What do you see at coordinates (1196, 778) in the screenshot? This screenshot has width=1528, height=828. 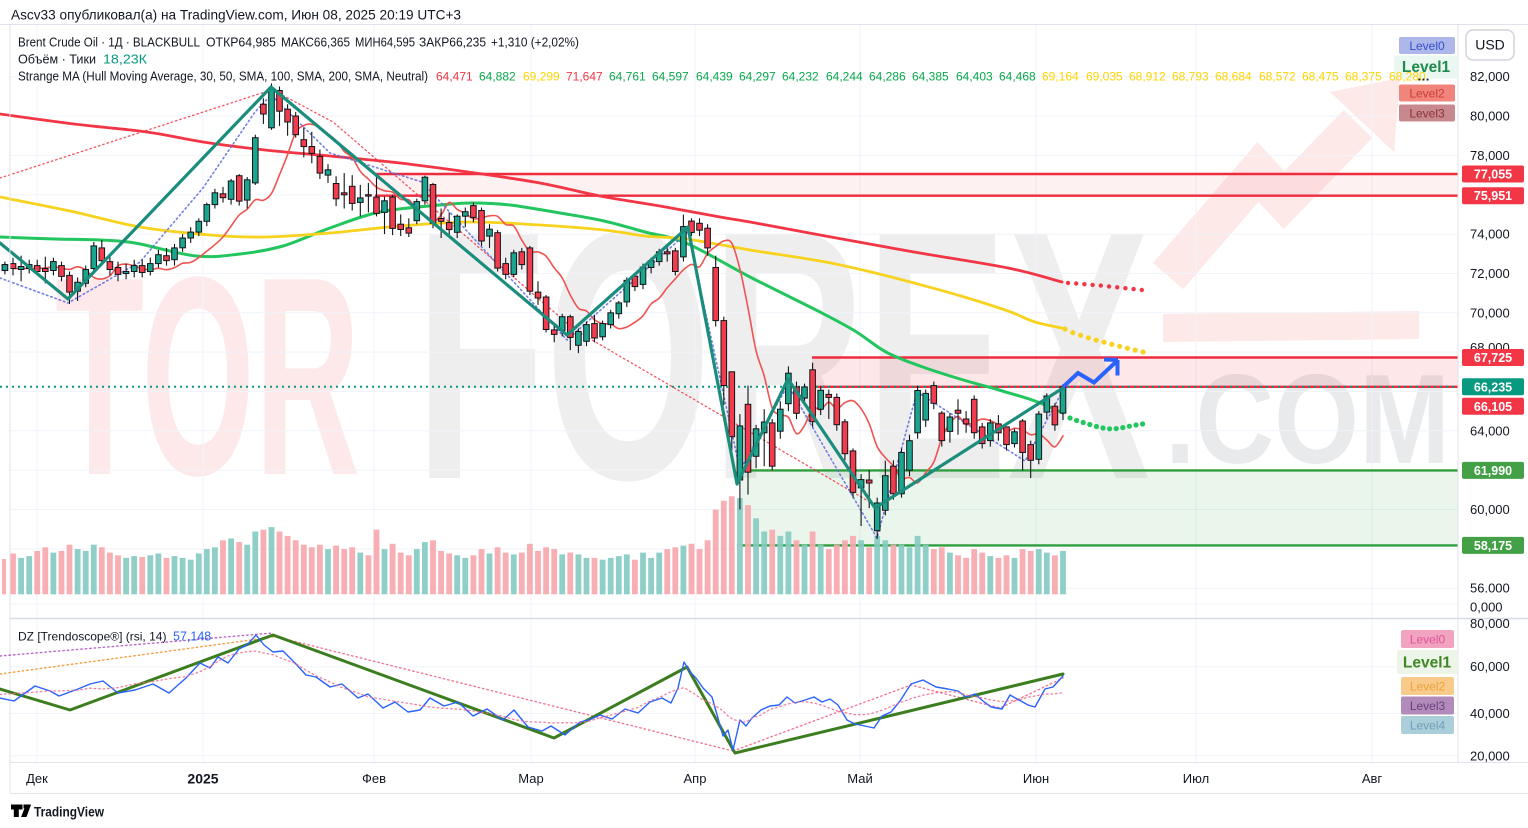 I see `svg-text: Июл` at bounding box center [1196, 778].